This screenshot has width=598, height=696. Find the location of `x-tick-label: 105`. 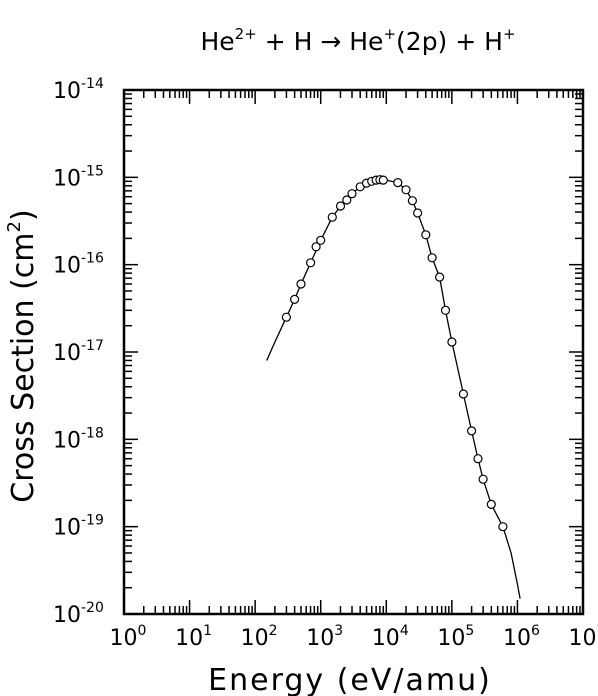

x-tick-label: 105 is located at coordinates (455, 637).